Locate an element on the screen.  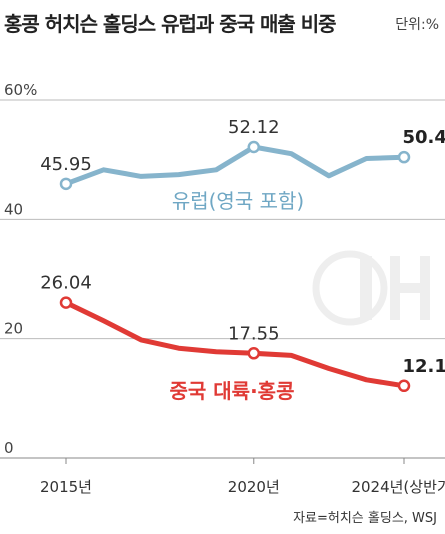
y-tick-label: 20 is located at coordinates (13, 329).